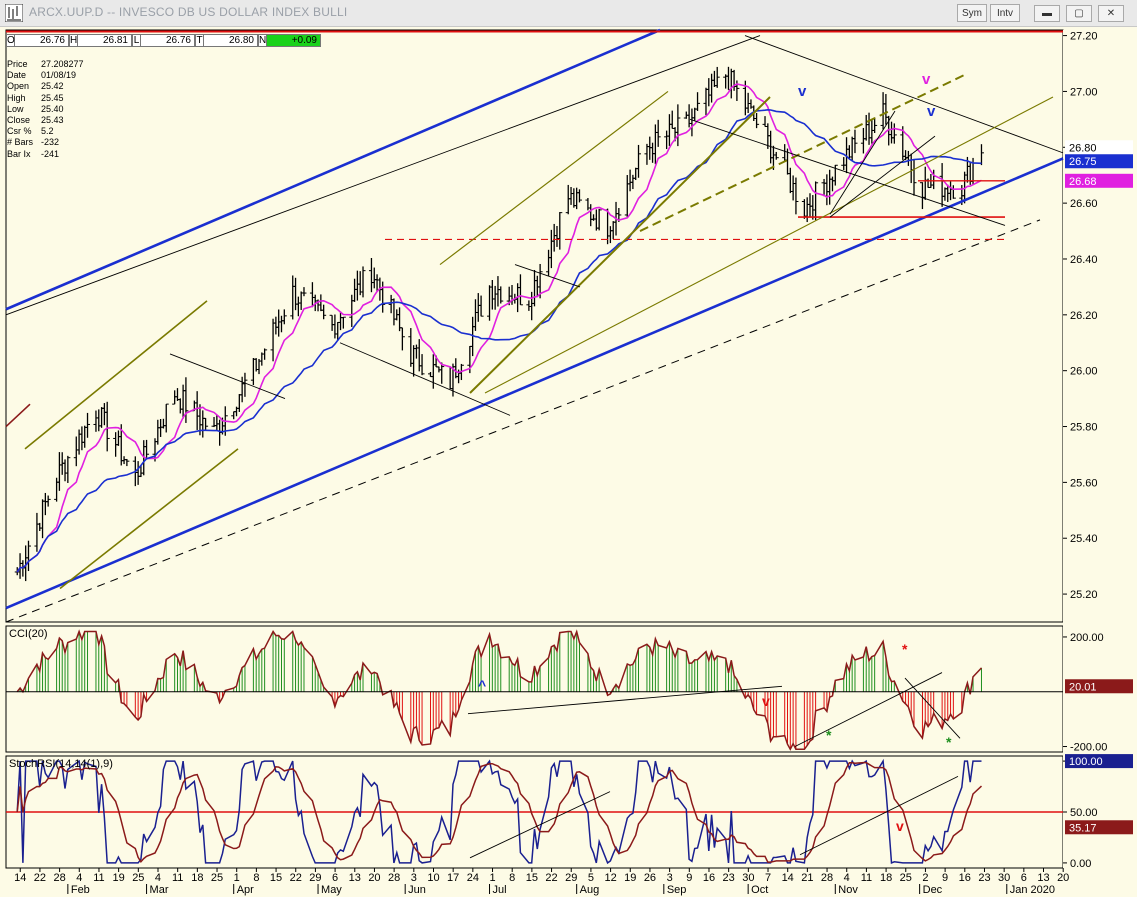 This screenshot has width=1137, height=897. I want to click on x-axis-day-label: 9, so click(689, 878).